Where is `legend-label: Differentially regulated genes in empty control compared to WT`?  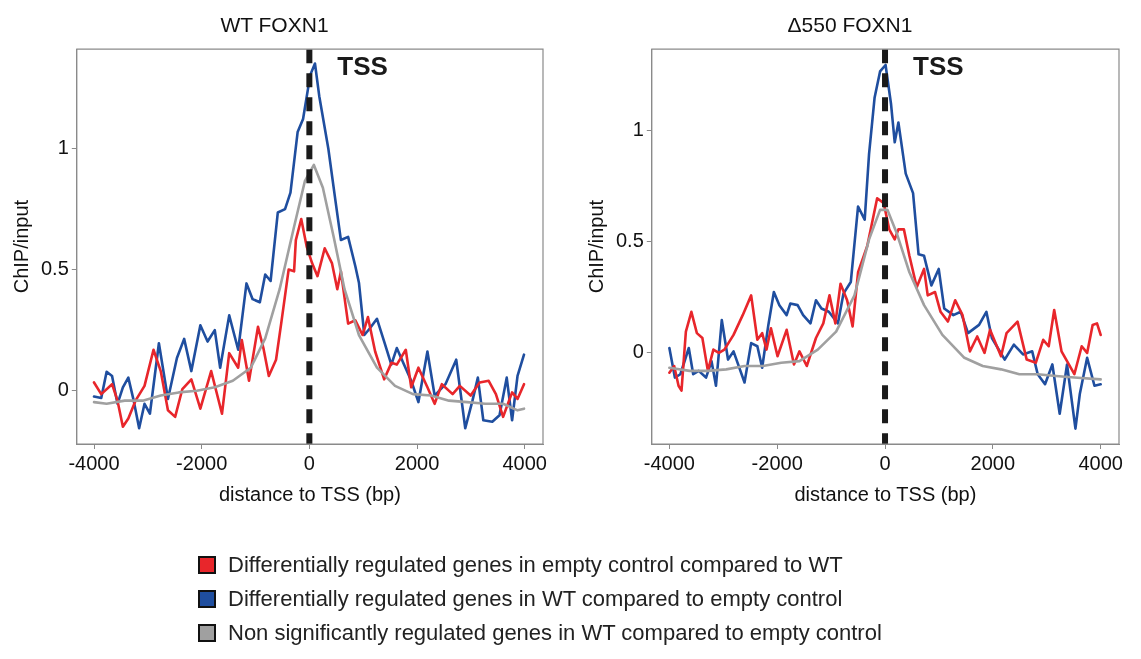 legend-label: Differentially regulated genes in empty control compared to WT is located at coordinates (535, 565).